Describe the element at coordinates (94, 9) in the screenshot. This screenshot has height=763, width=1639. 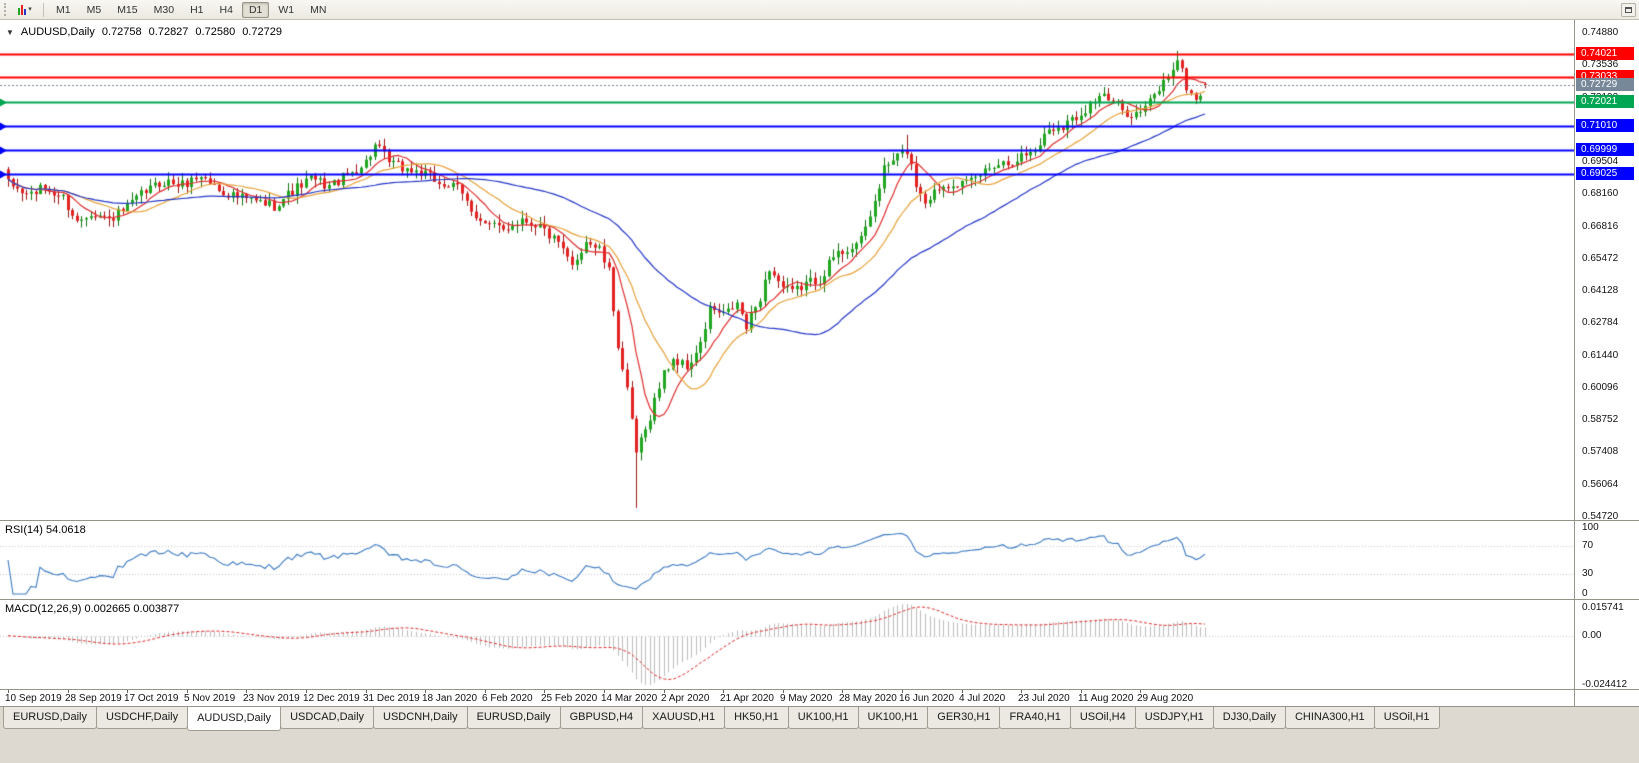
I see `timeframe-button-m5: M5` at that location.